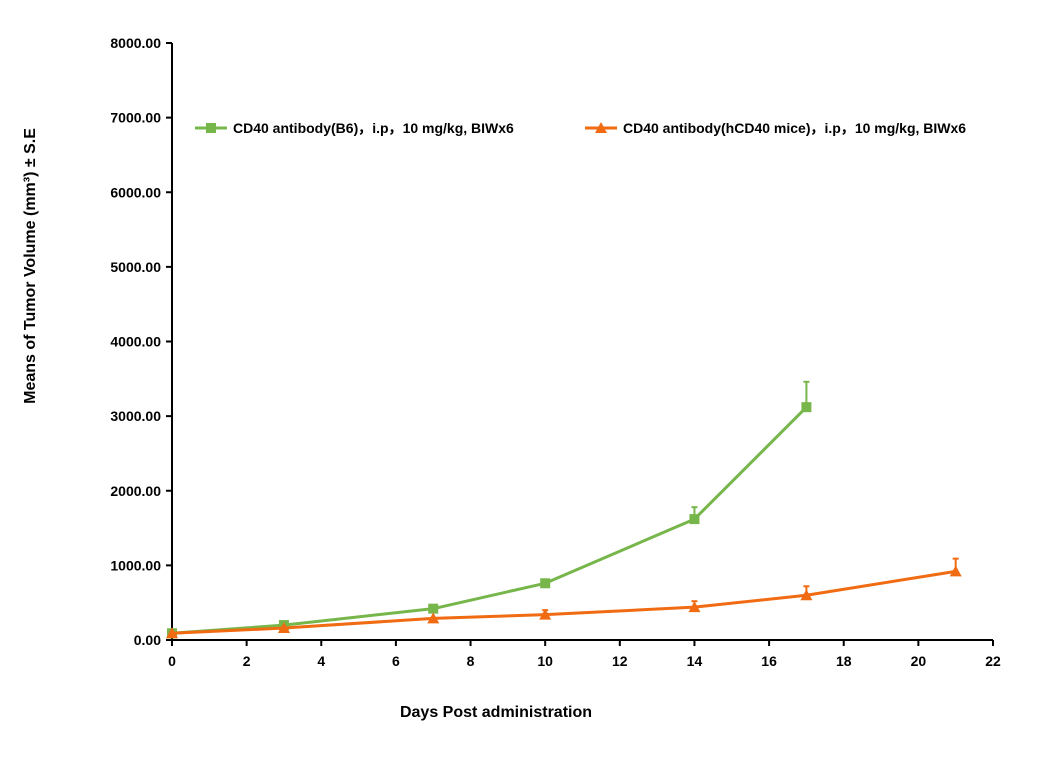 Image resolution: width=1060 pixels, height=763 pixels. Describe the element at coordinates (135, 267) in the screenshot. I see `y-tick-label: 5000.00` at that location.